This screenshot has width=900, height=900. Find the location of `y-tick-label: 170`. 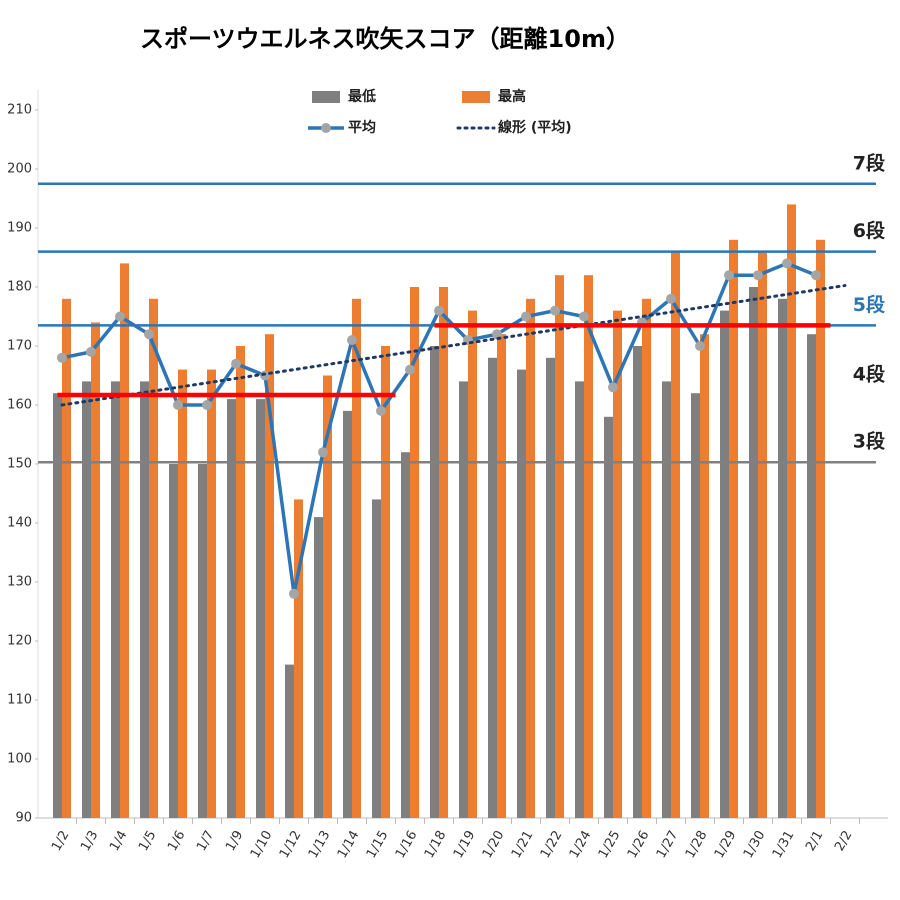

y-tick-label: 170 is located at coordinates (19, 346).